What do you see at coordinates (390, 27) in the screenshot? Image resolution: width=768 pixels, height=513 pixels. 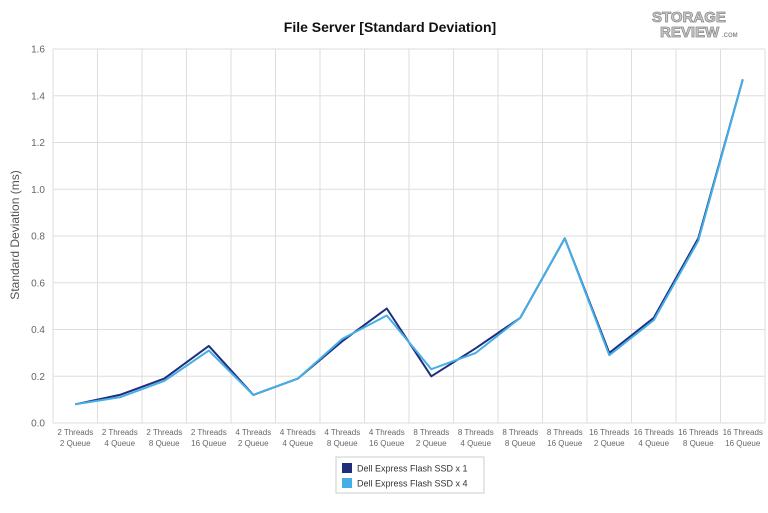 I see `chart-title: File Server [Standard Deviation]` at bounding box center [390, 27].